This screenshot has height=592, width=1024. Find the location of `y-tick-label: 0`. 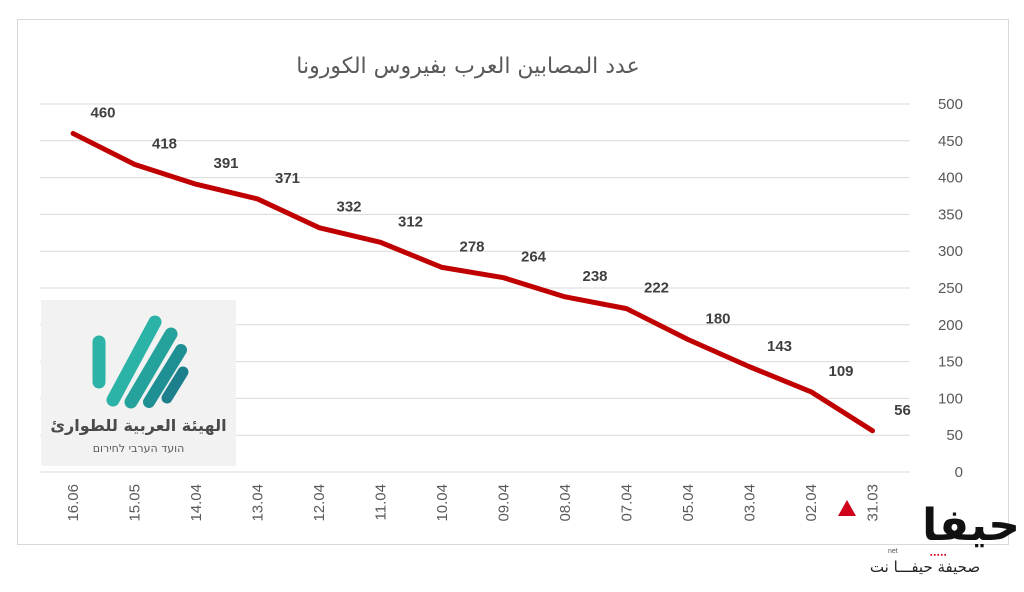

y-tick-label: 0 is located at coordinates (959, 472).